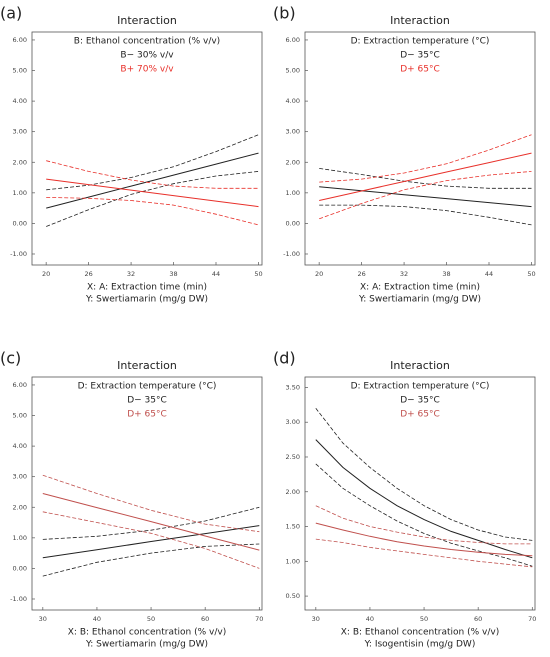 The width and height of the screenshot is (550, 657). I want to click on panel-label: (d), so click(284, 358).